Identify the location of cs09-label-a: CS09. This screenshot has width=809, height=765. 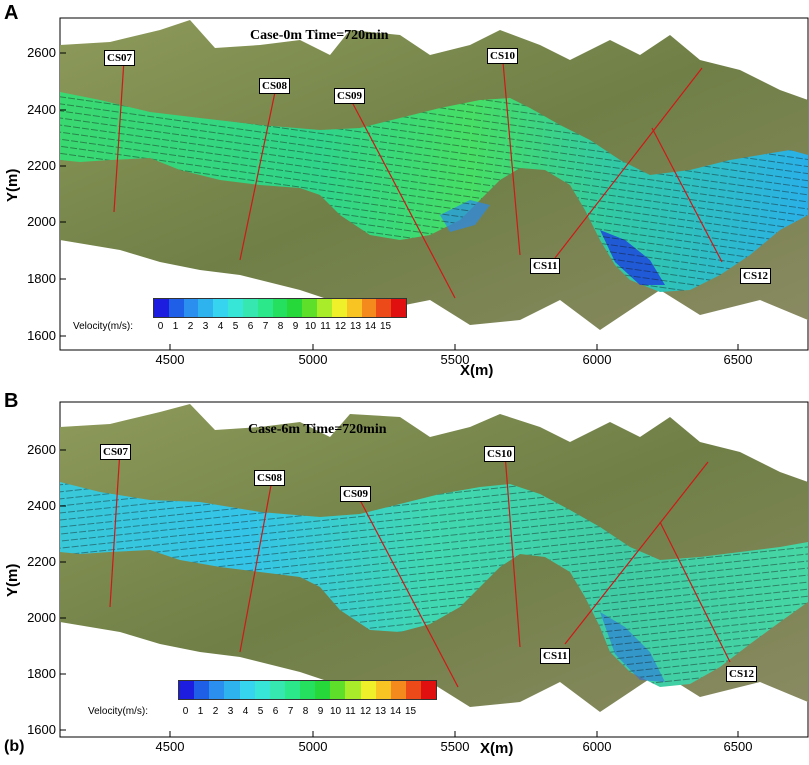
(350, 96).